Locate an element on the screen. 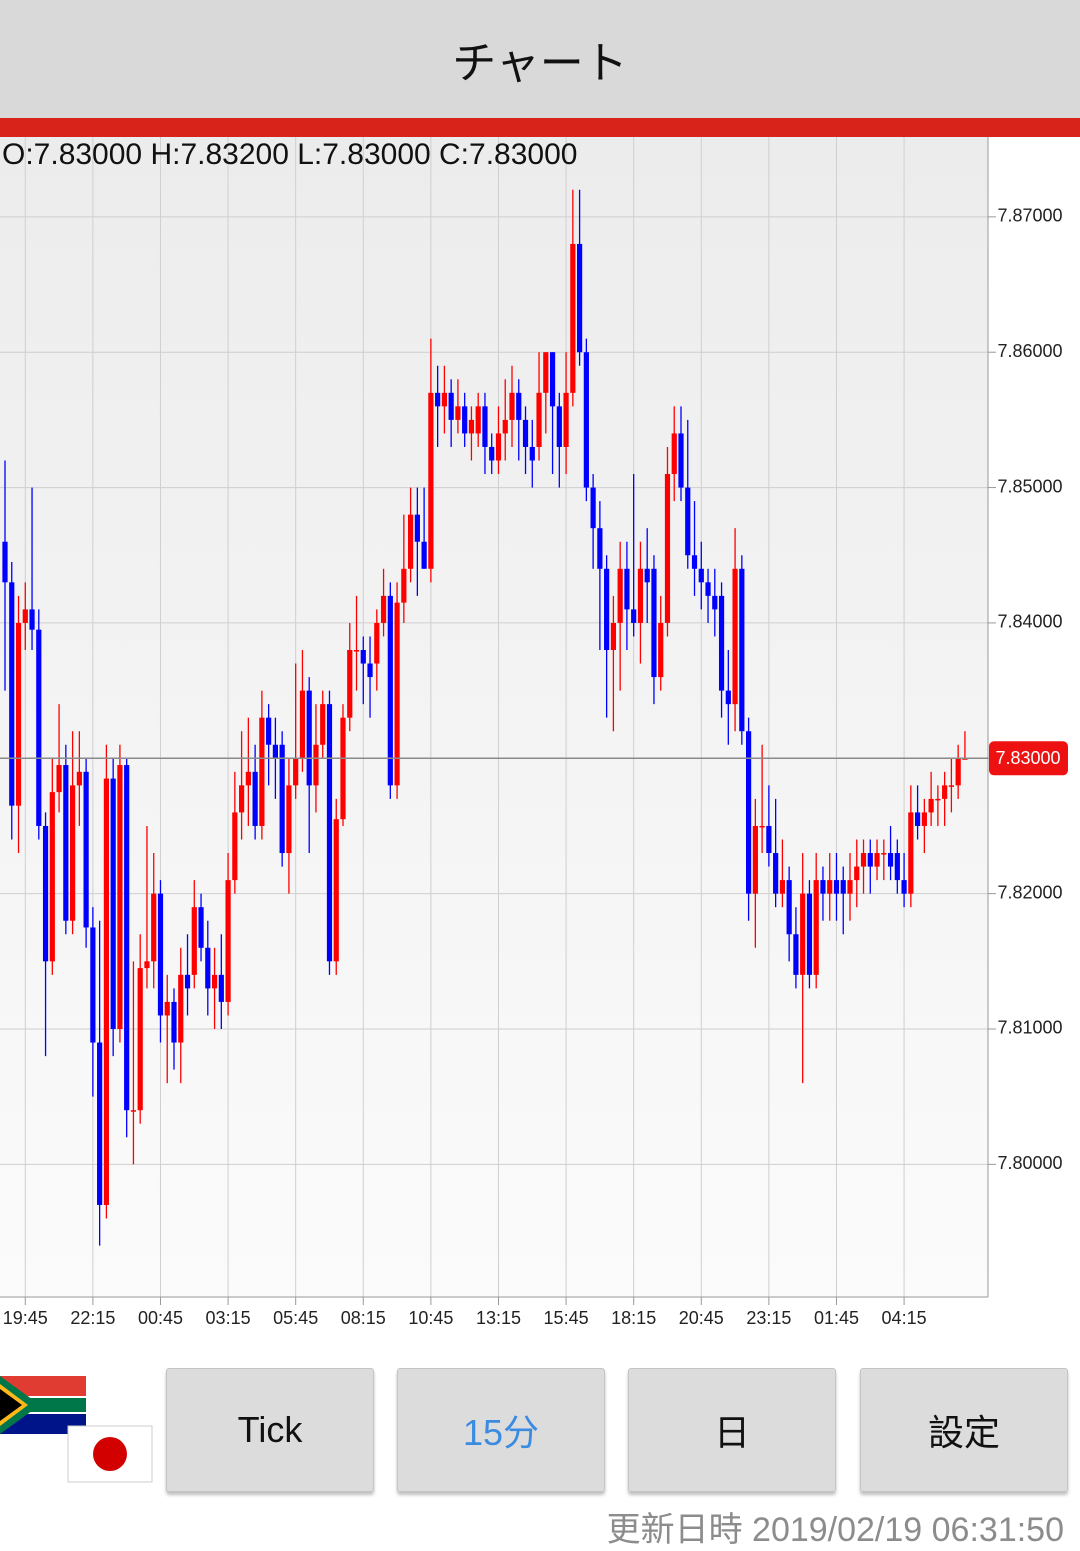 The height and width of the screenshot is (1551, 1080). x-tick-label: 03:15 is located at coordinates (228, 1318).